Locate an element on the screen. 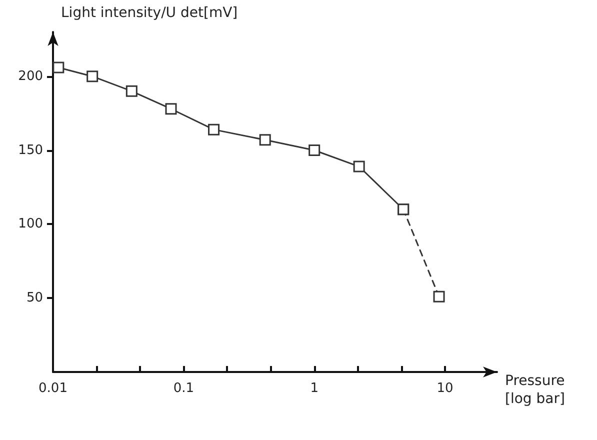 The width and height of the screenshot is (597, 440). x-tick-label: 10 is located at coordinates (445, 388).